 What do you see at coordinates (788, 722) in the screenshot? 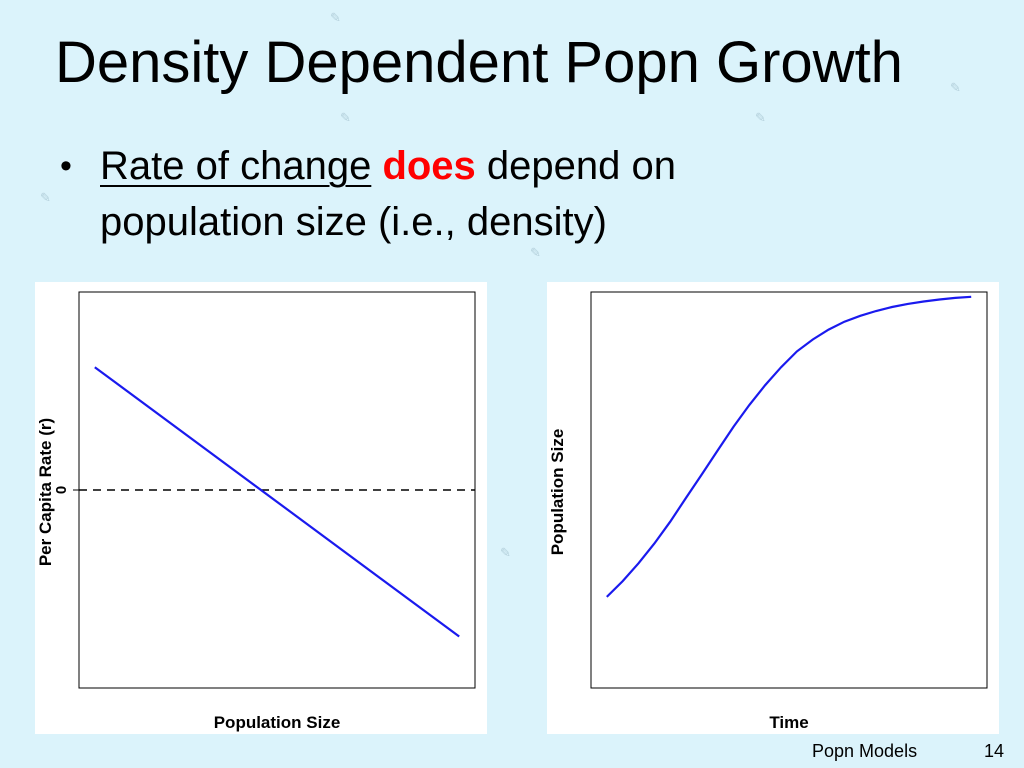
I see `x-axis-label: Time` at bounding box center [788, 722].